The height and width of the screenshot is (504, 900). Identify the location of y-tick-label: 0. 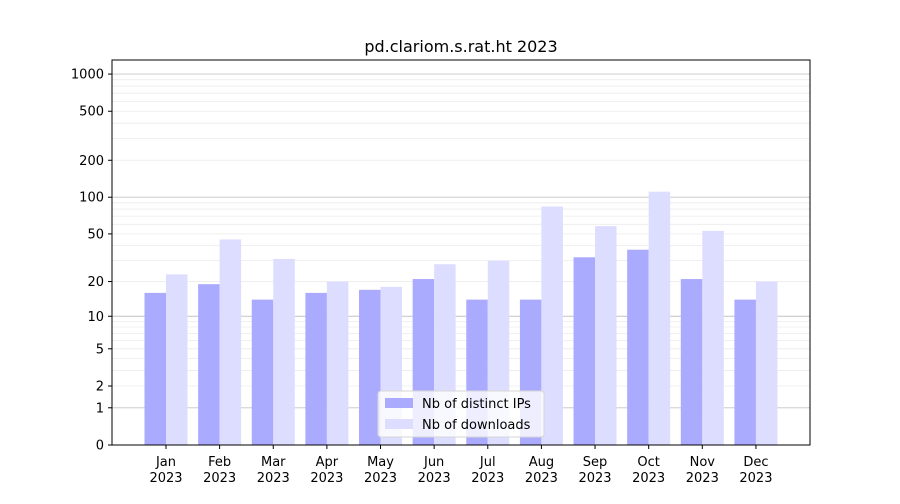
(100, 446).